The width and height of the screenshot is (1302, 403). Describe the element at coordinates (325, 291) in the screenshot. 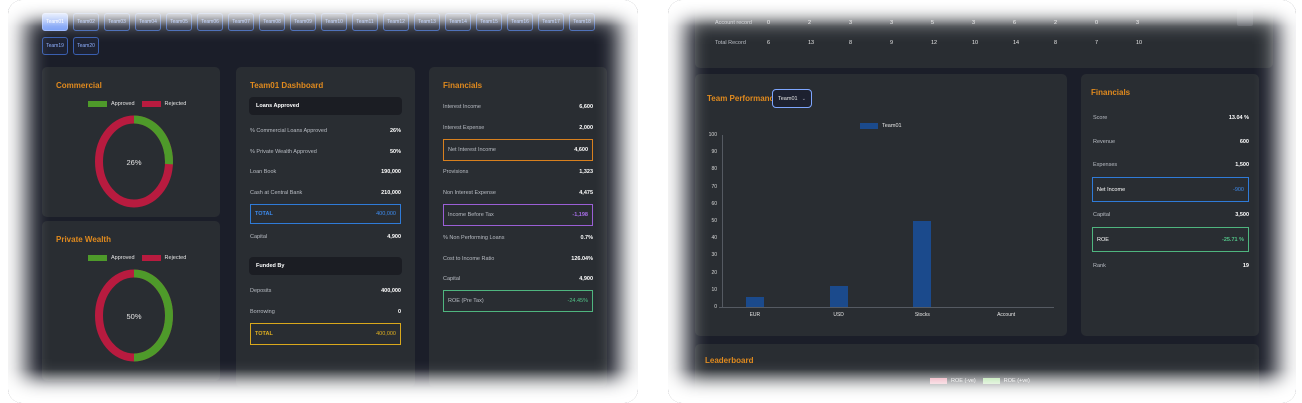

I see `dashboard-row: Deposits 400,000` at that location.